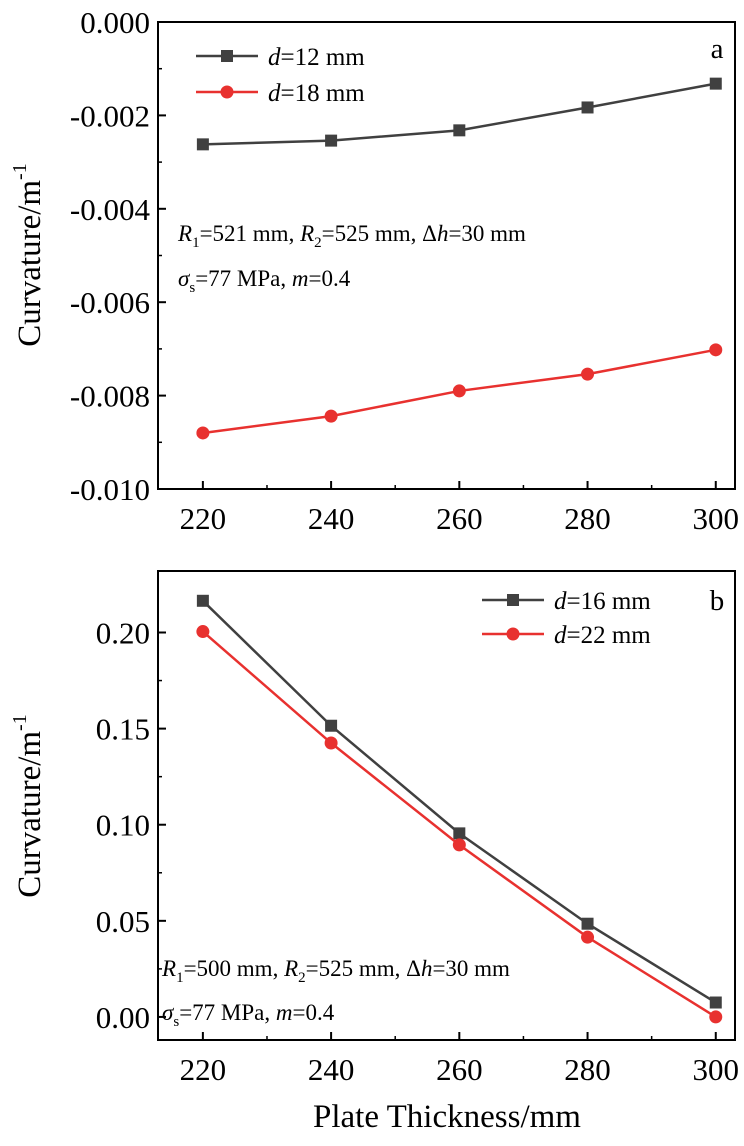 Image resolution: width=744 pixels, height=1146 pixels. What do you see at coordinates (123, 825) in the screenshot?
I see `y-tick-label: 0.10` at bounding box center [123, 825].